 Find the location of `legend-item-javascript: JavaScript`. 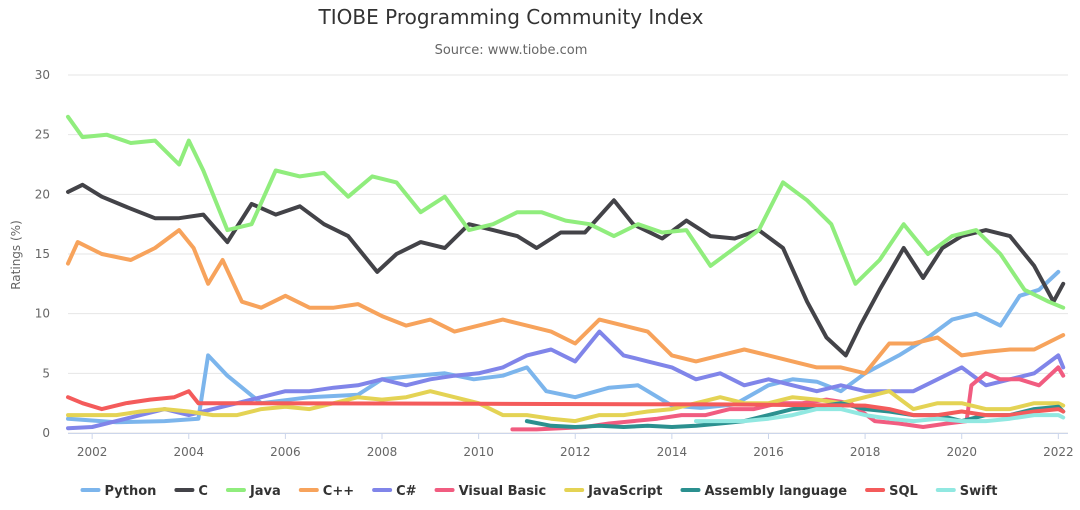

legend-item-javascript: JavaScript is located at coordinates (613, 491).